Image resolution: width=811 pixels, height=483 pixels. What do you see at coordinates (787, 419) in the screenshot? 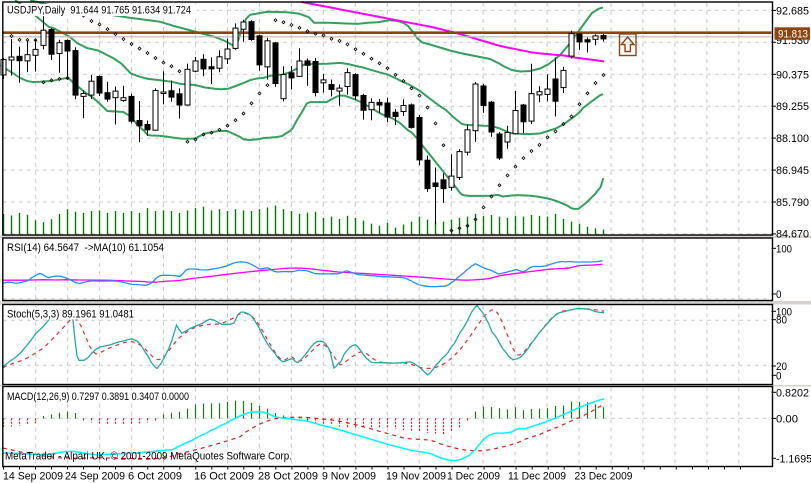
I see `svg-text: 0.00` at bounding box center [787, 419].